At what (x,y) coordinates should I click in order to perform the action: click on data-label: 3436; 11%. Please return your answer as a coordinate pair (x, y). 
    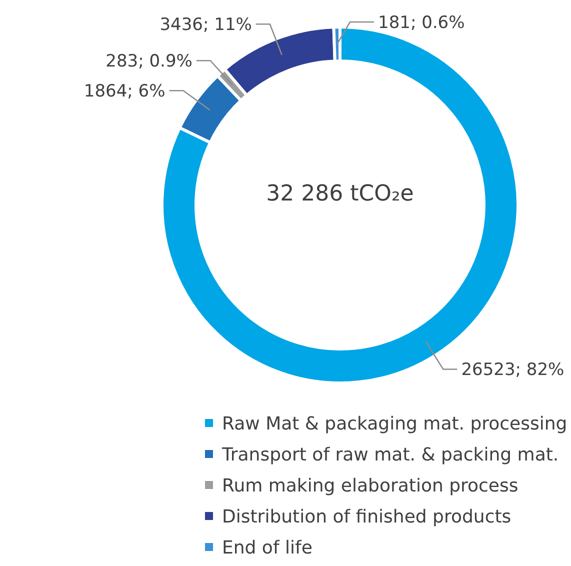
    Looking at the image, I should click on (206, 25).